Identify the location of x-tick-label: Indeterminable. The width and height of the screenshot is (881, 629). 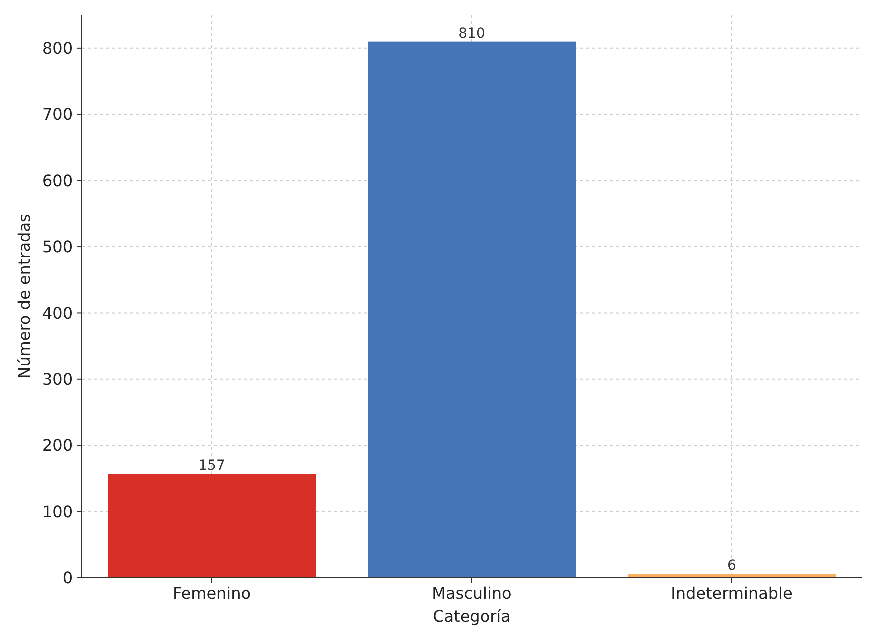
(732, 593).